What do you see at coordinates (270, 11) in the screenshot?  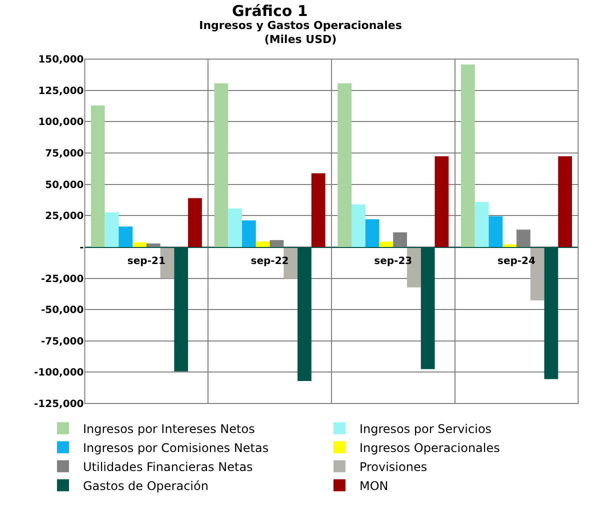 I see `text: Gráfico 1` at bounding box center [270, 11].